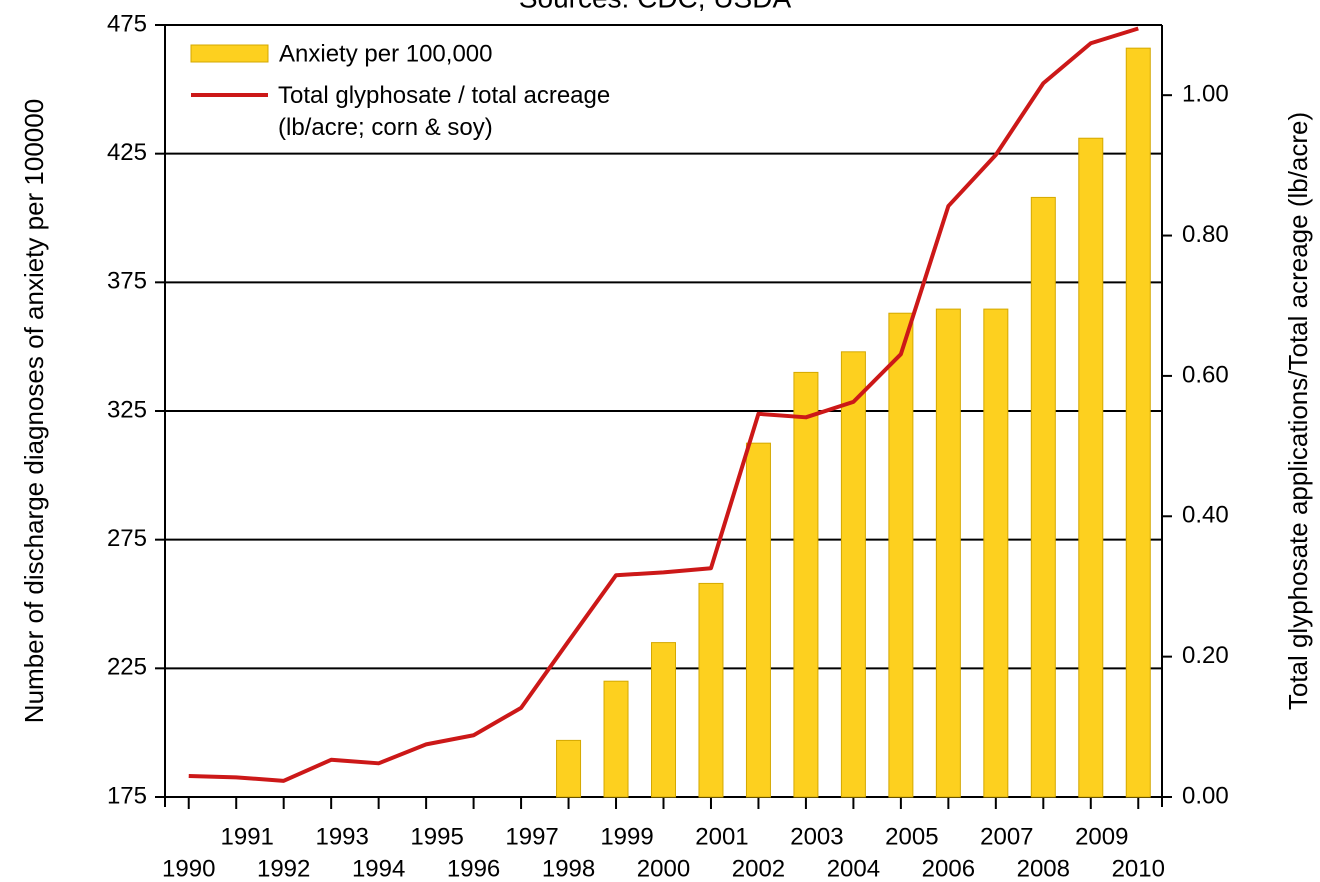 Image resolution: width=1320 pixels, height=882 pixels. I want to click on x-tick-label: 2003, so click(816, 836).